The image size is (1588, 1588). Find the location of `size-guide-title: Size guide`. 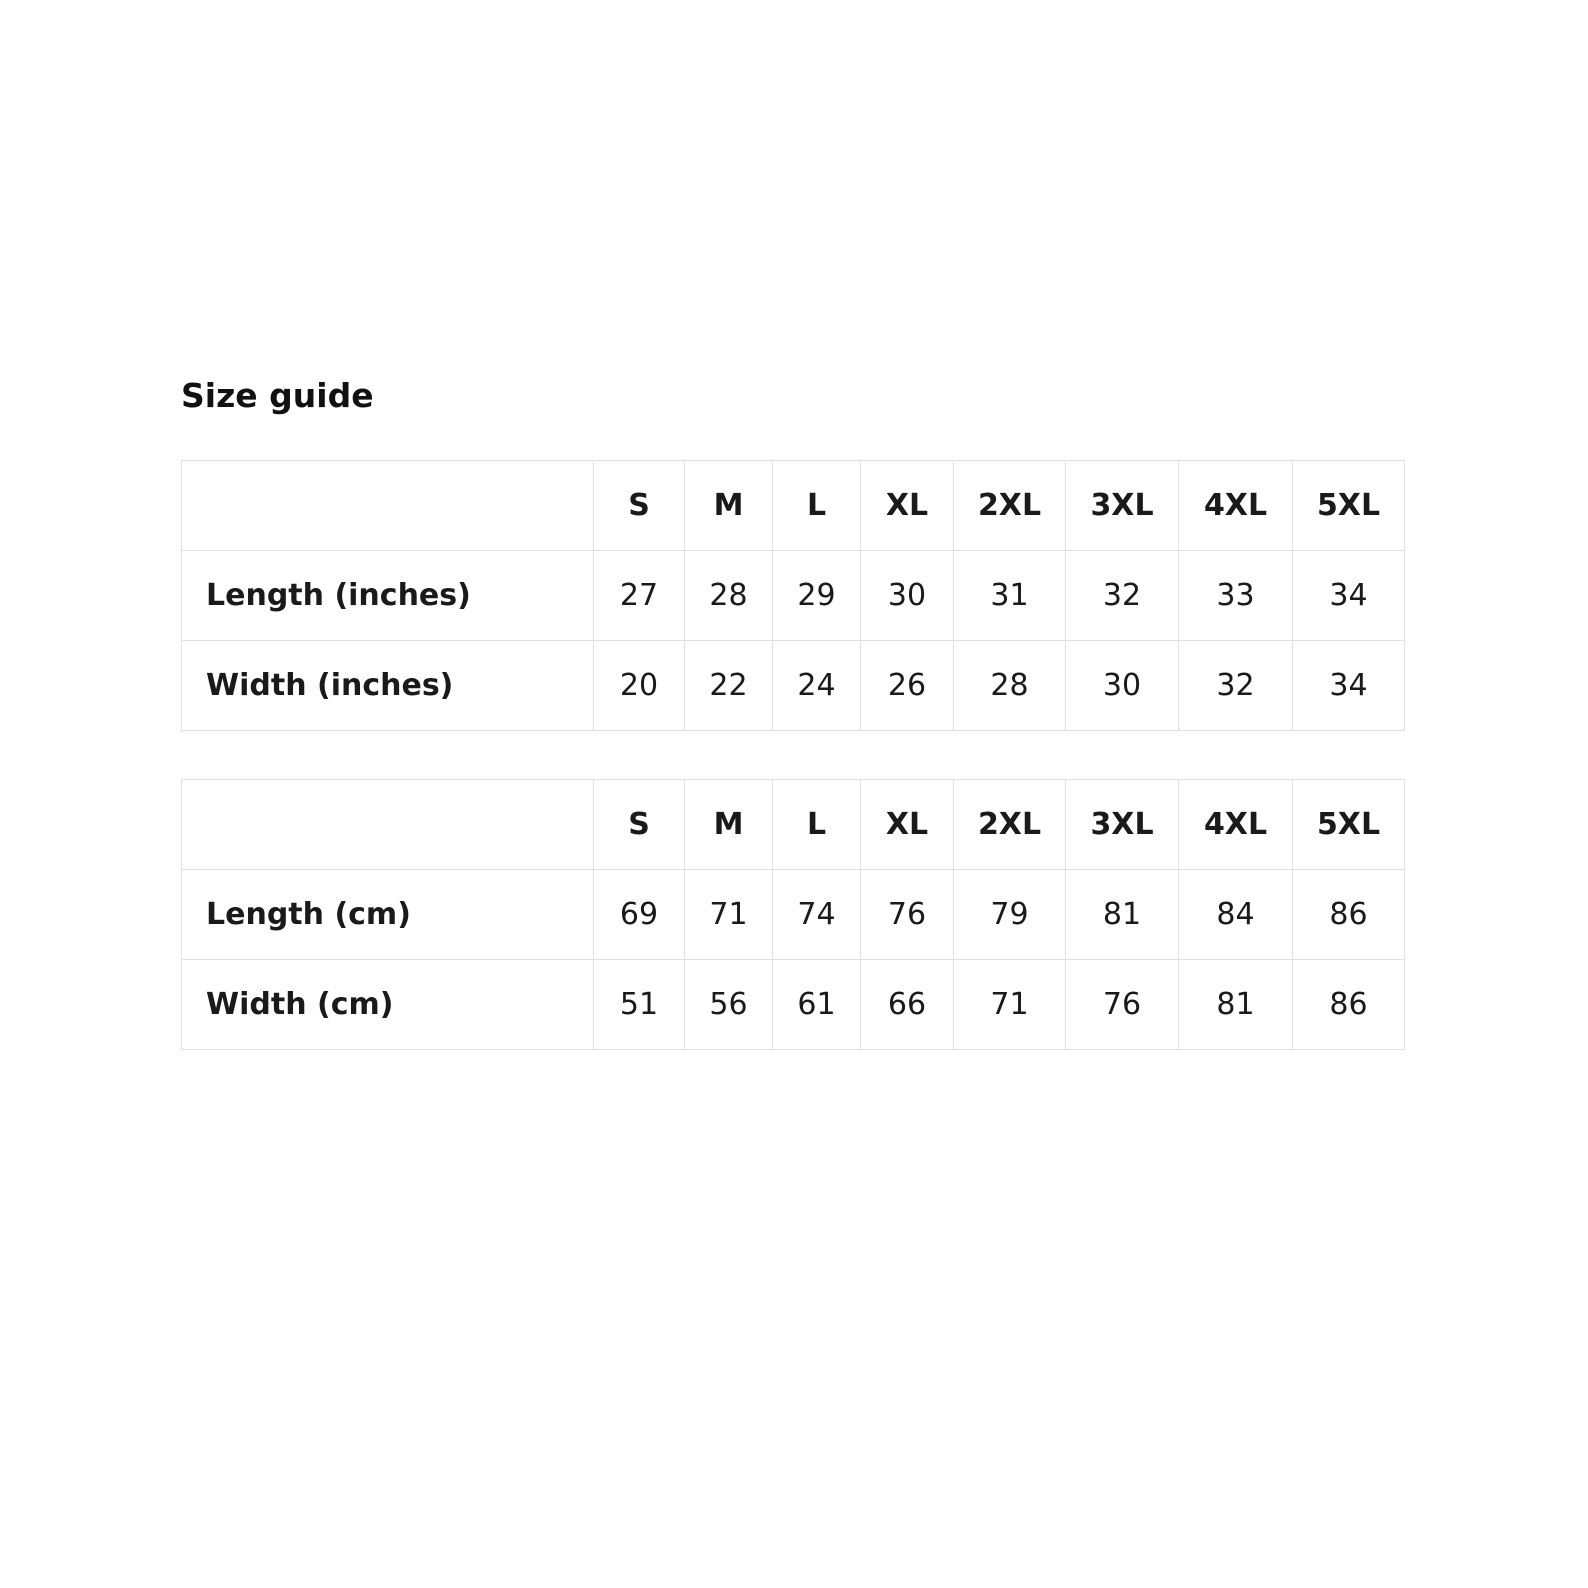

size-guide-title: Size guide is located at coordinates (277, 395).